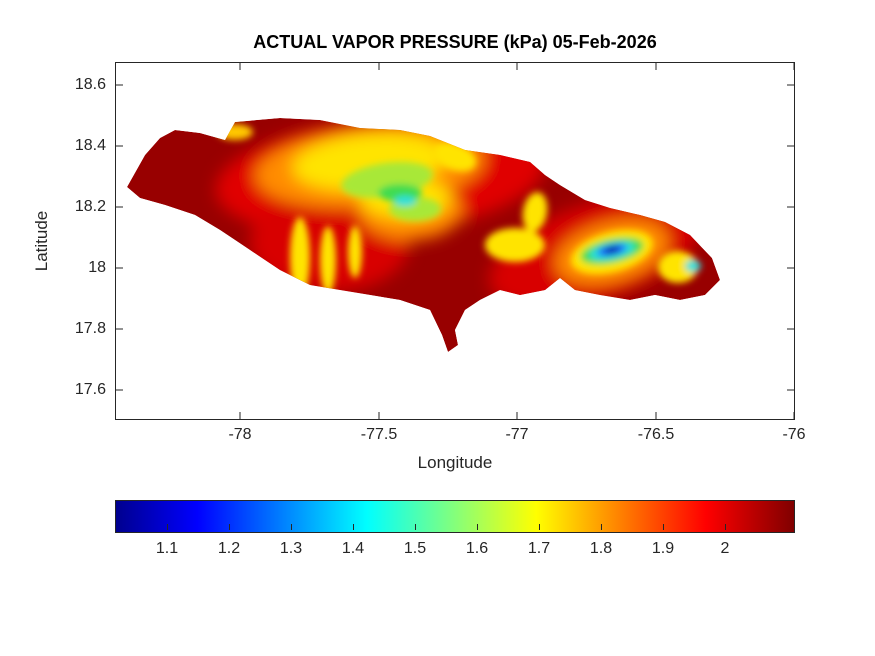 The image size is (875, 656). I want to click on colorbar-tick-label: 2, so click(725, 548).